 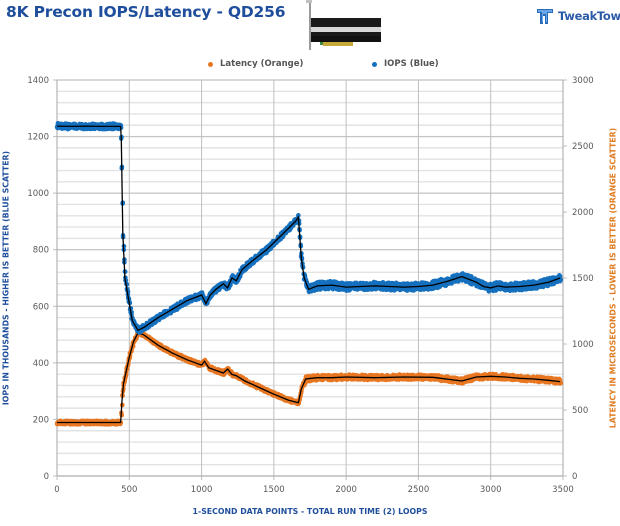 I want to click on y-tick-label: 1400, so click(x=38, y=81).